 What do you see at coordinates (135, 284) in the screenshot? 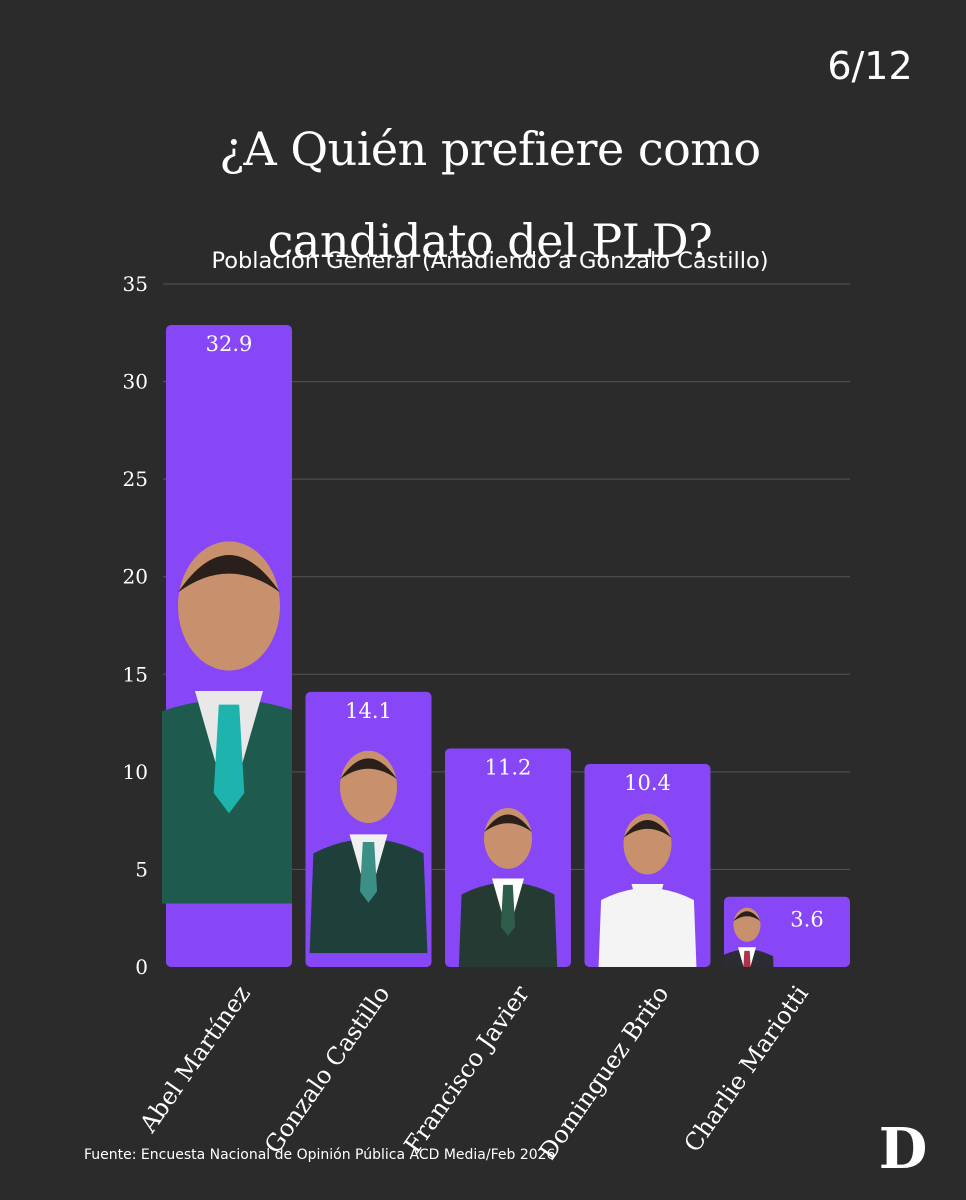
I see `y-tick-label-35: 35` at bounding box center [135, 284].